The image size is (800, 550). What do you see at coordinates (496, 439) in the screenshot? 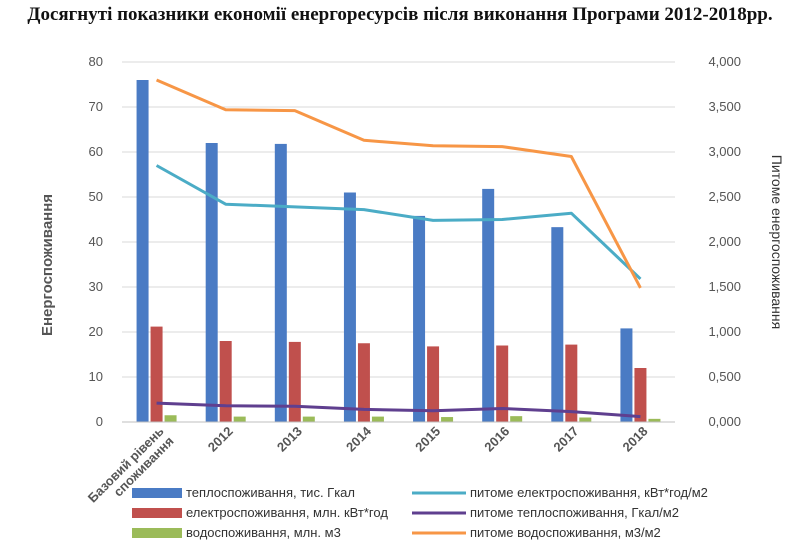
I see `x-tick-label: 2016` at bounding box center [496, 439].